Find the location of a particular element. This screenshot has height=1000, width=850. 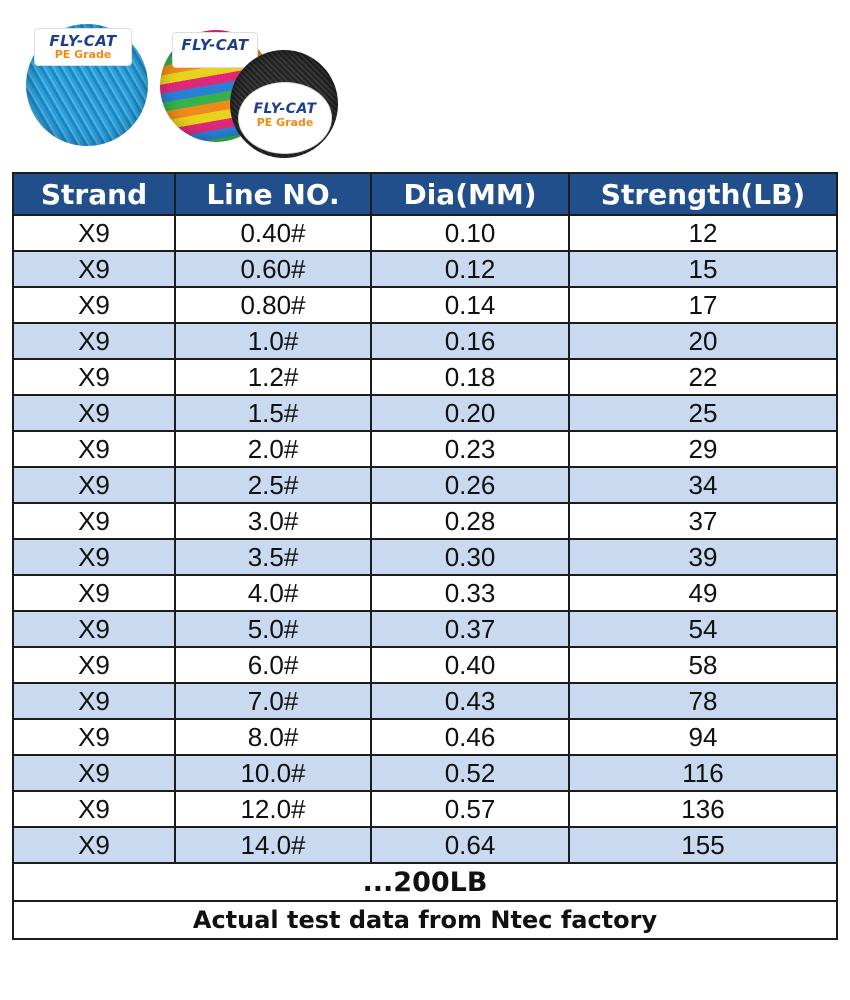

cell-line-no: 1.5# is located at coordinates (273, 413).